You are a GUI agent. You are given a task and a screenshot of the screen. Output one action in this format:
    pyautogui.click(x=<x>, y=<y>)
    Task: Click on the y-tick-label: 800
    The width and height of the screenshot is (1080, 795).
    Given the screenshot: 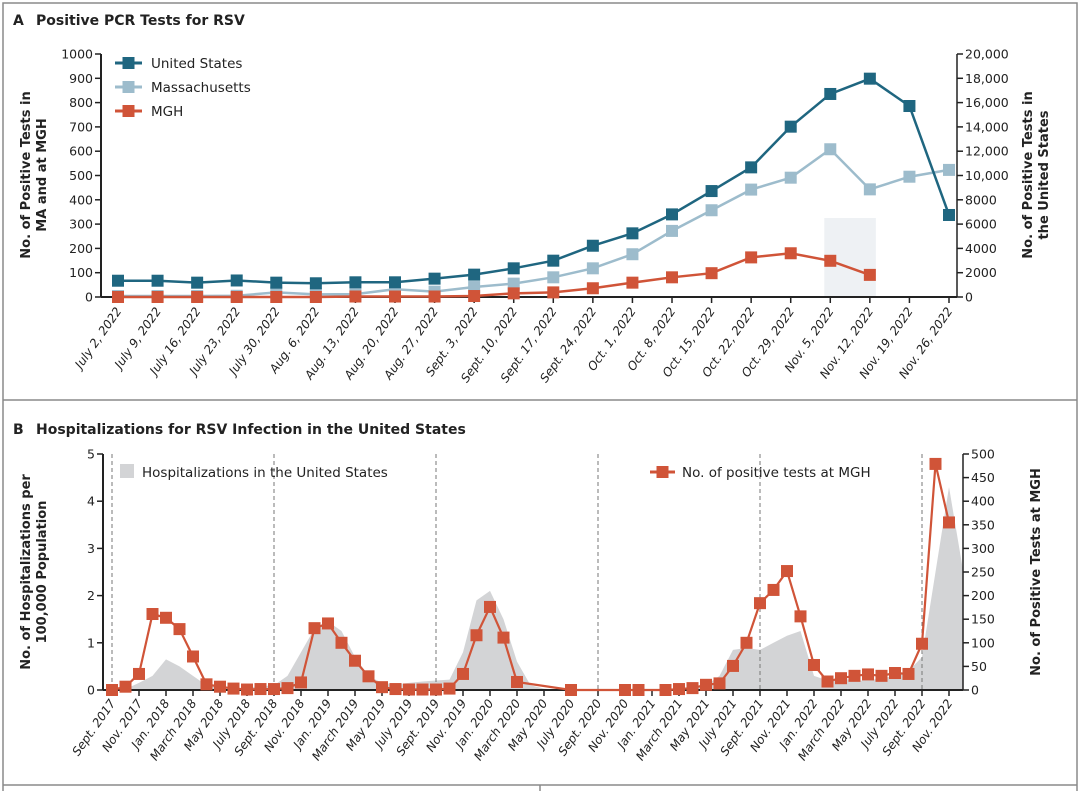 What is the action you would take?
    pyautogui.click(x=81, y=102)
    